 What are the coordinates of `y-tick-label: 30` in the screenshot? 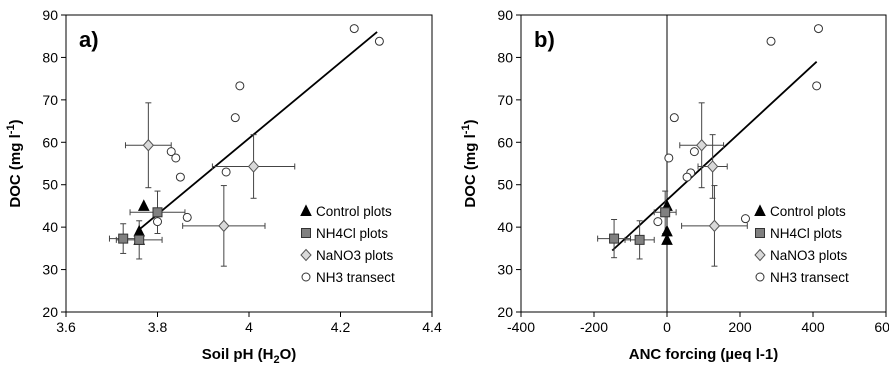 It's located at (505, 270).